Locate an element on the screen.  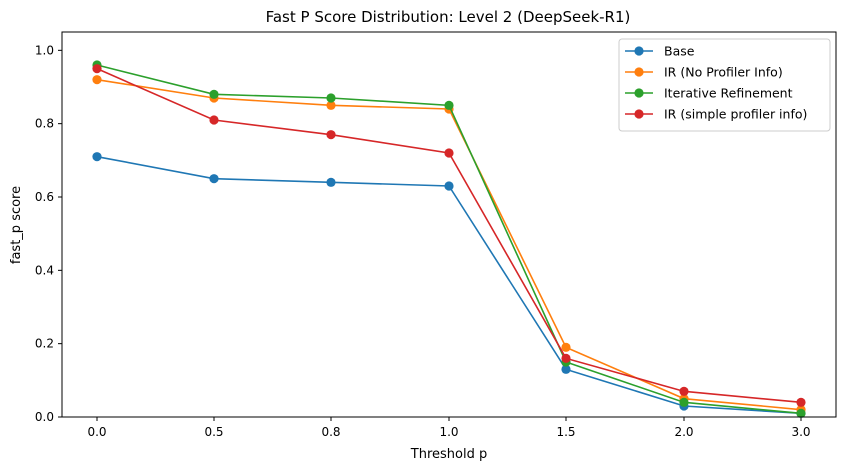
x-tick-label: 0.0 is located at coordinates (96, 432).